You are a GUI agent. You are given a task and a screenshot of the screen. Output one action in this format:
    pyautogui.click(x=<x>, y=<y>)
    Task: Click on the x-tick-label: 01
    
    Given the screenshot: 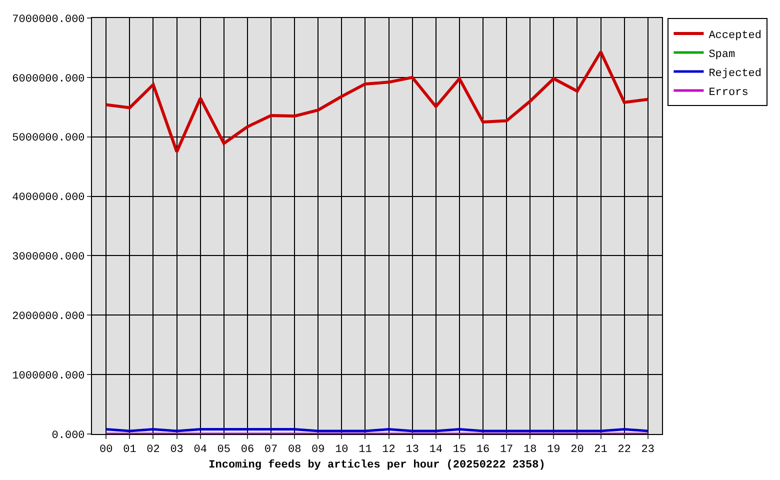 What is the action you would take?
    pyautogui.click(x=130, y=450)
    